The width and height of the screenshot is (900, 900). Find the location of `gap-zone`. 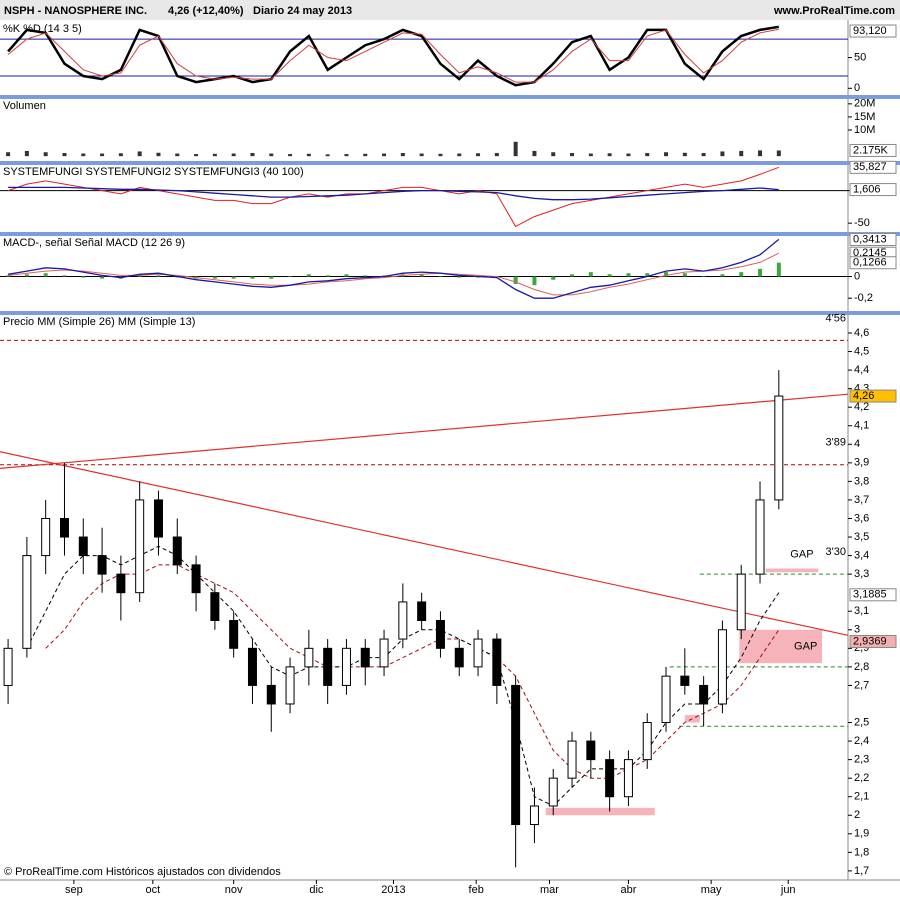

gap-zone is located at coordinates (792, 570).